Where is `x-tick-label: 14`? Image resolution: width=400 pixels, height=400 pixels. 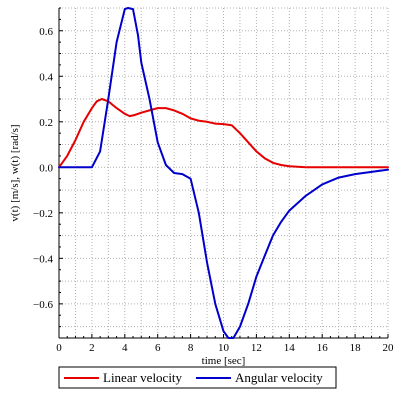
x-tick-label: 14 is located at coordinates (290, 348).